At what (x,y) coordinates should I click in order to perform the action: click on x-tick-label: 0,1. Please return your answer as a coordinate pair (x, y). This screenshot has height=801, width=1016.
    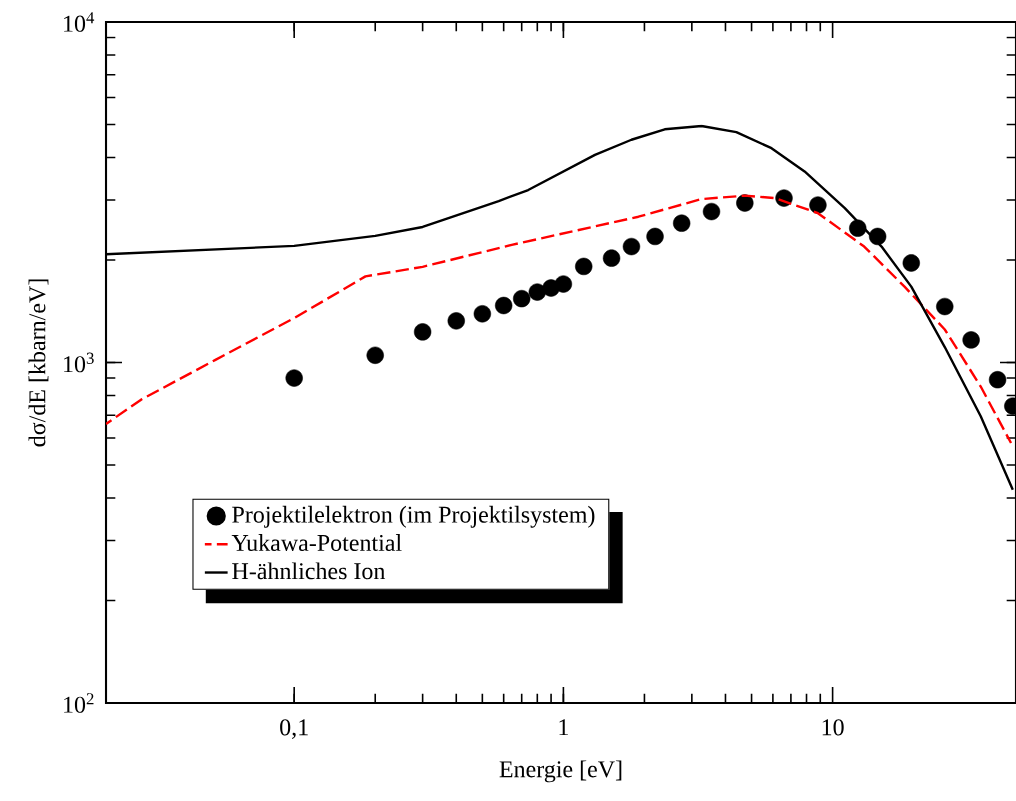
    Looking at the image, I should click on (294, 729).